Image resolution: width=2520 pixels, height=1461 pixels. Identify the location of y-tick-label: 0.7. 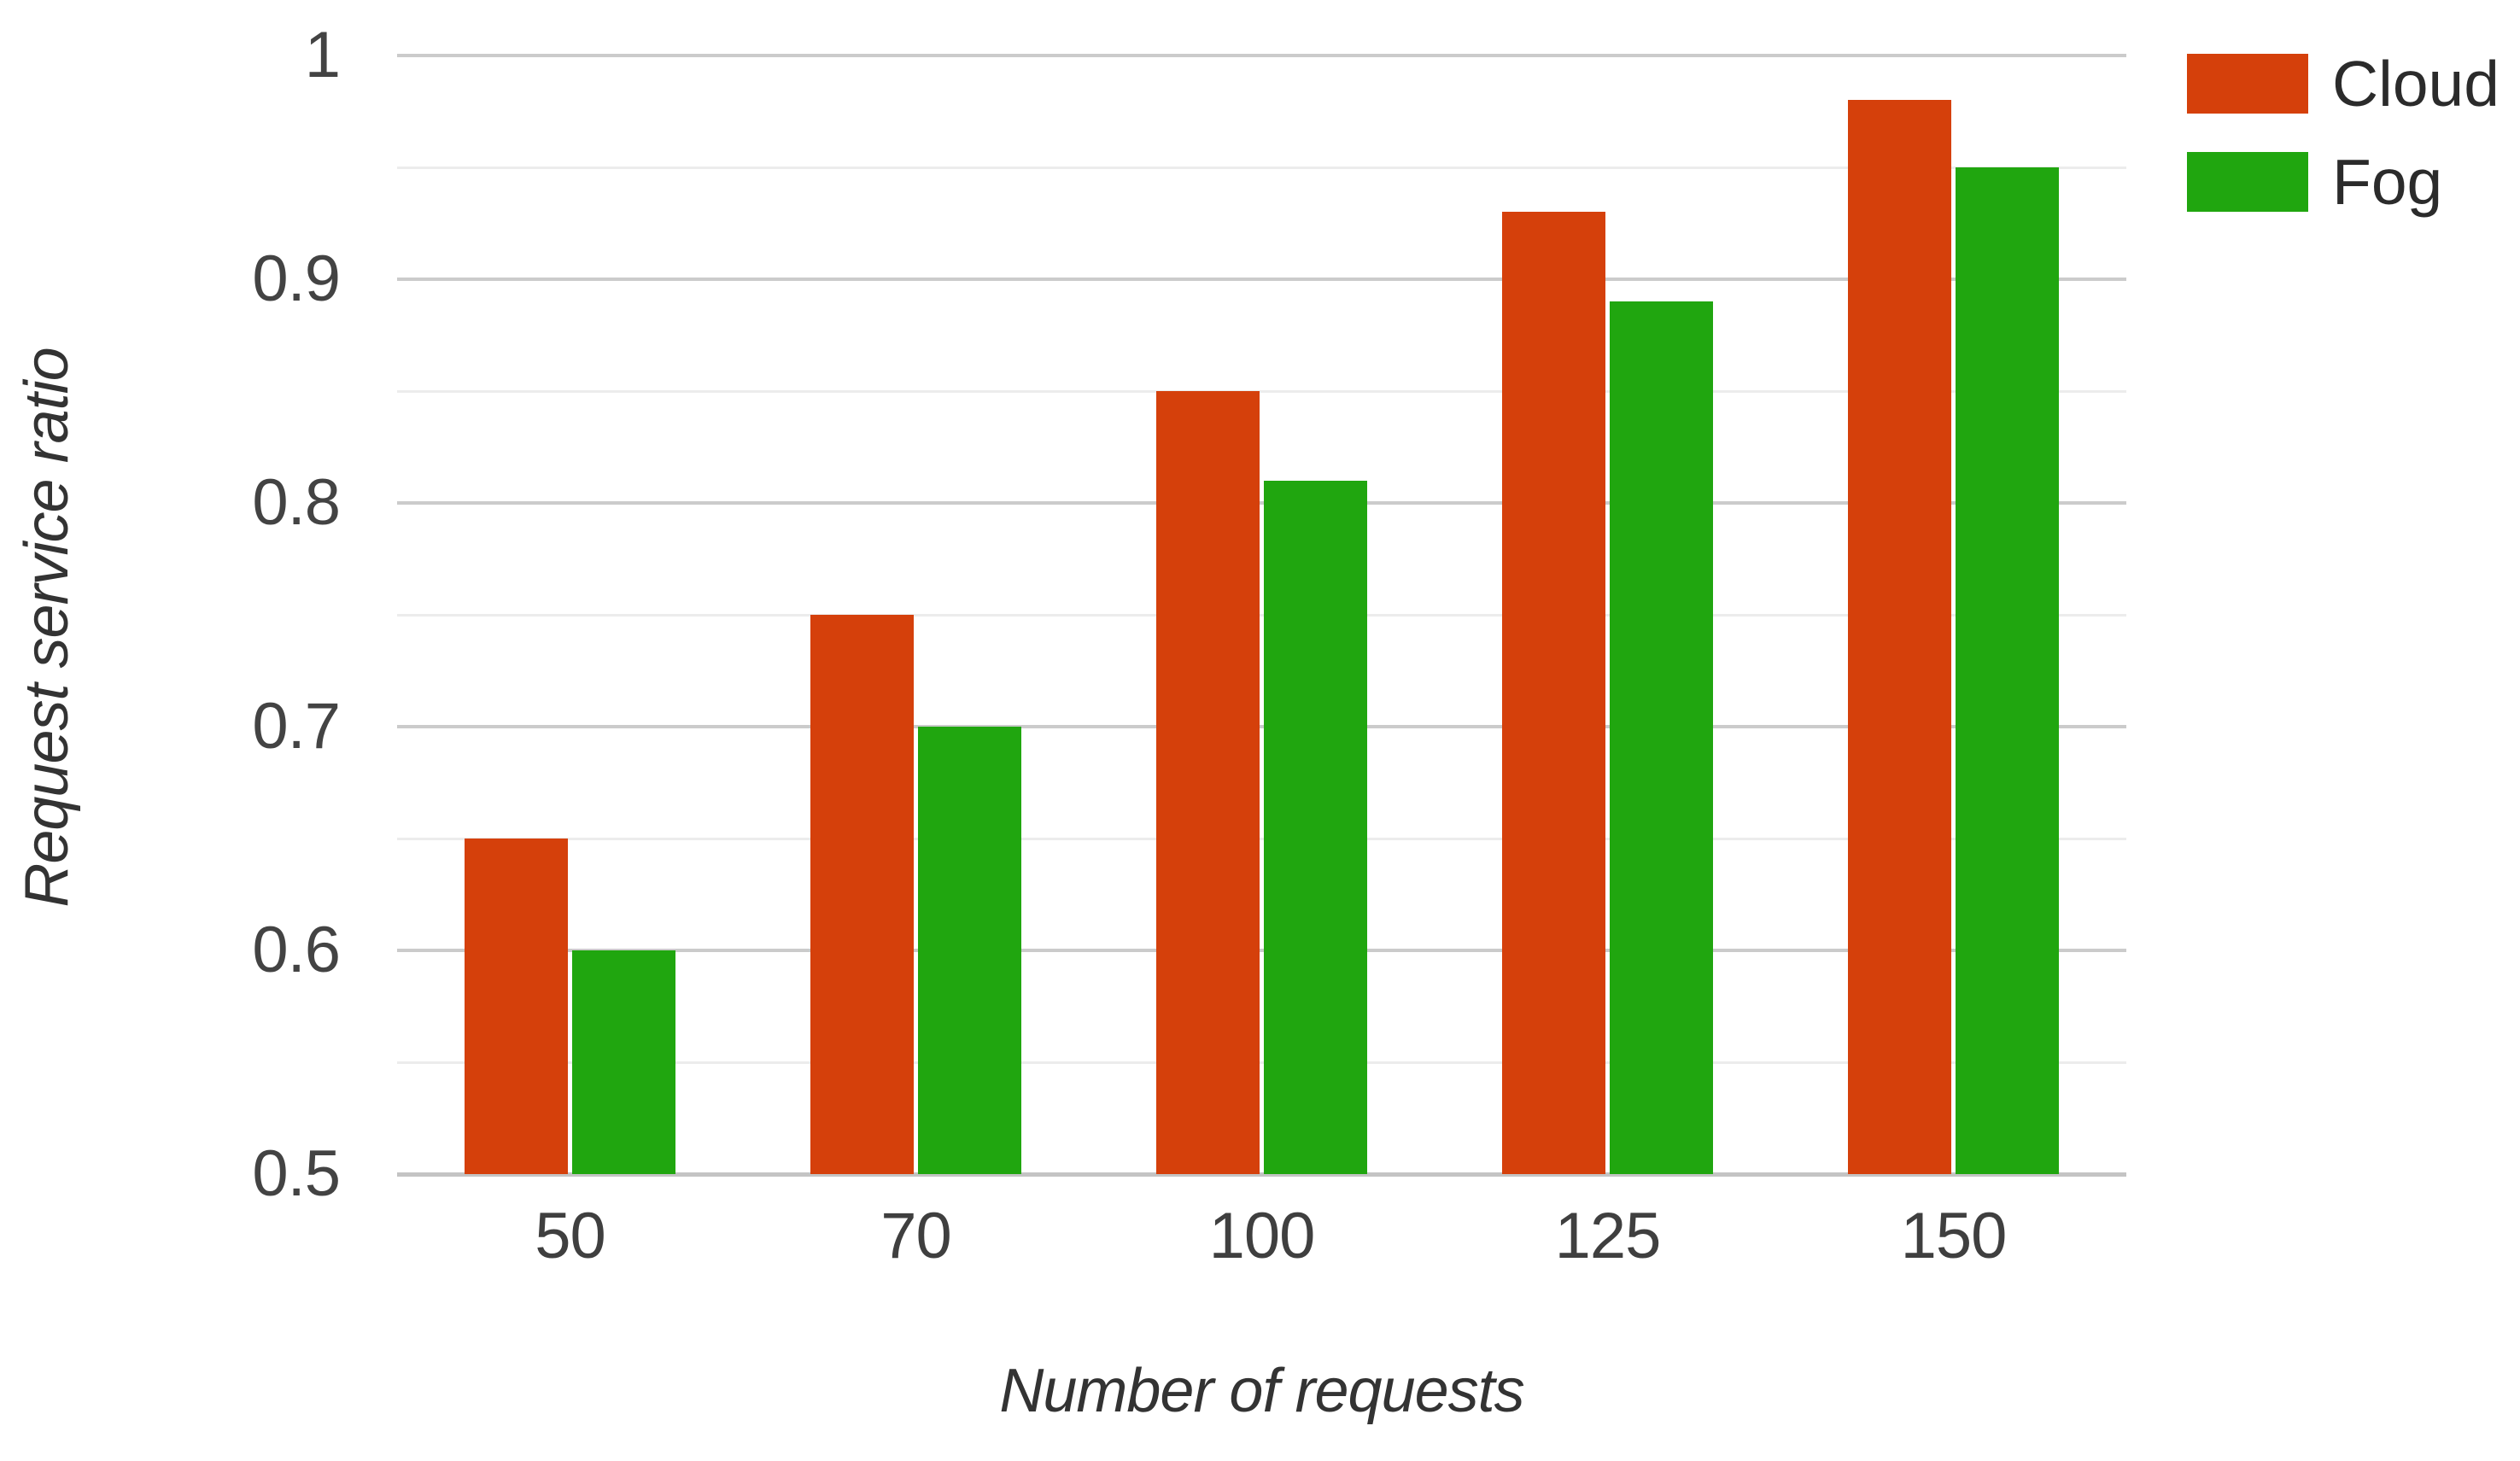
(296, 726).